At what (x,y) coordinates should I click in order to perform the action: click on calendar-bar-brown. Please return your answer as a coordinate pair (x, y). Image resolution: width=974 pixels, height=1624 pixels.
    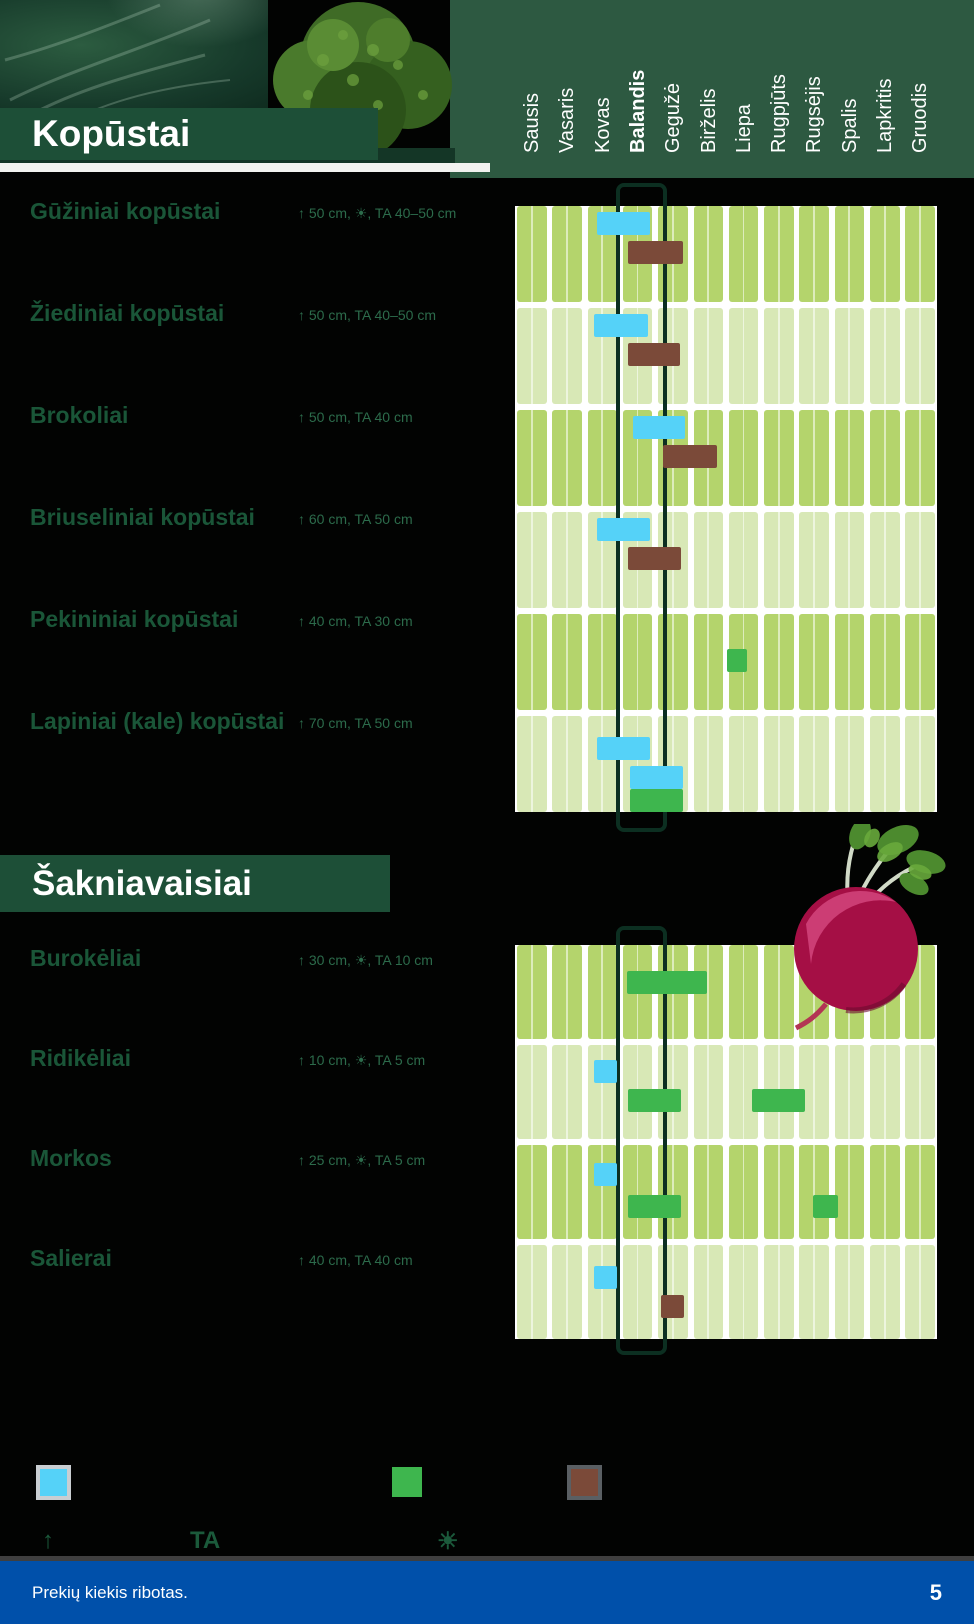
    Looking at the image, I should click on (690, 456).